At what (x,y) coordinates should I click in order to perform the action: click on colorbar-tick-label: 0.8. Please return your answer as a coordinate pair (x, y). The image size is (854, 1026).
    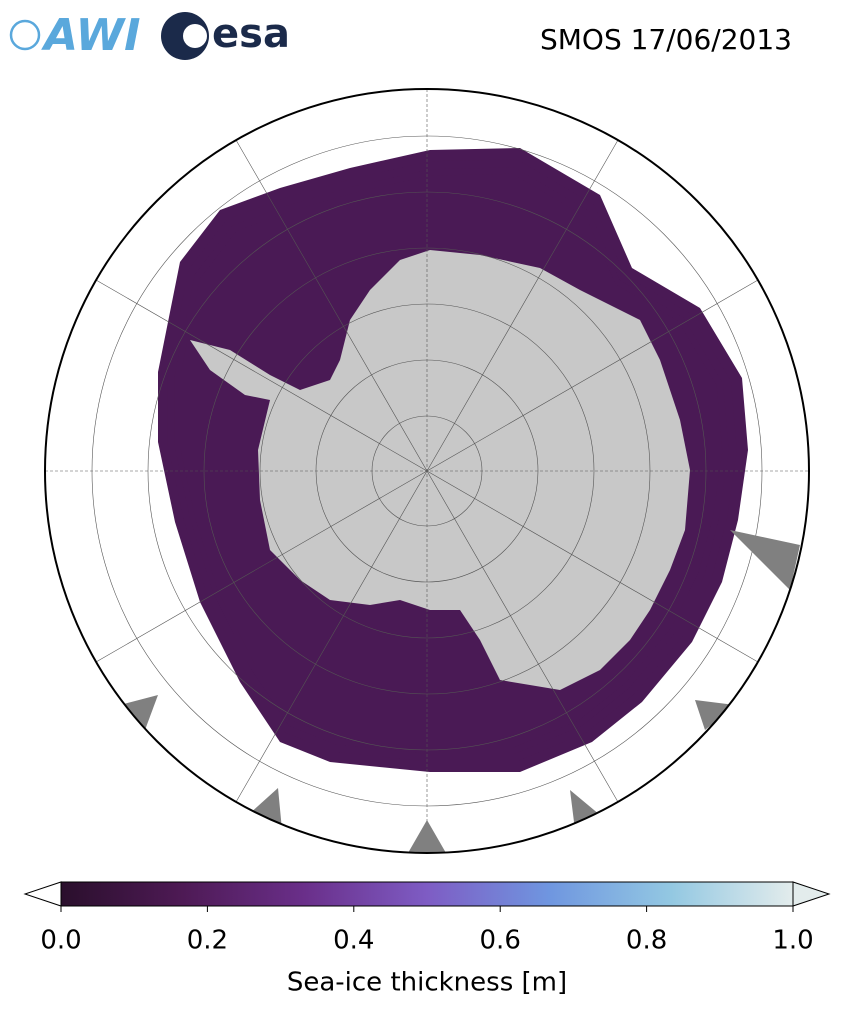
    Looking at the image, I should click on (646, 941).